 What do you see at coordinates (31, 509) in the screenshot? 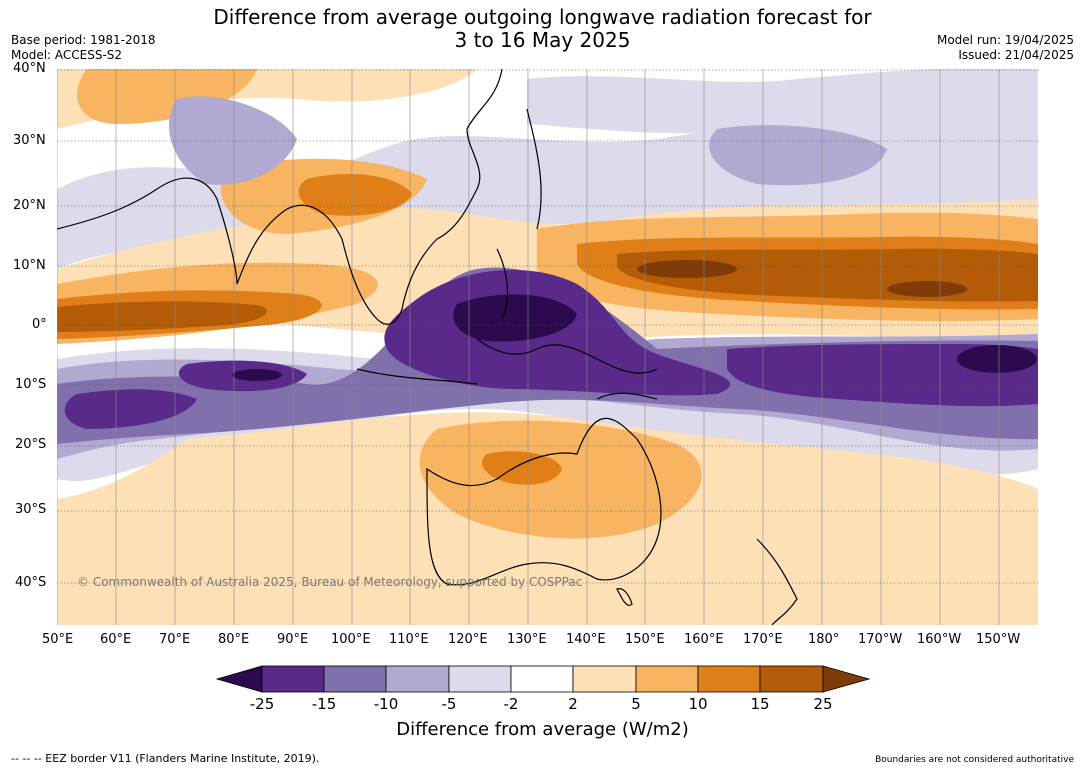
I see `lat-label-30s: 30°S` at bounding box center [31, 509].